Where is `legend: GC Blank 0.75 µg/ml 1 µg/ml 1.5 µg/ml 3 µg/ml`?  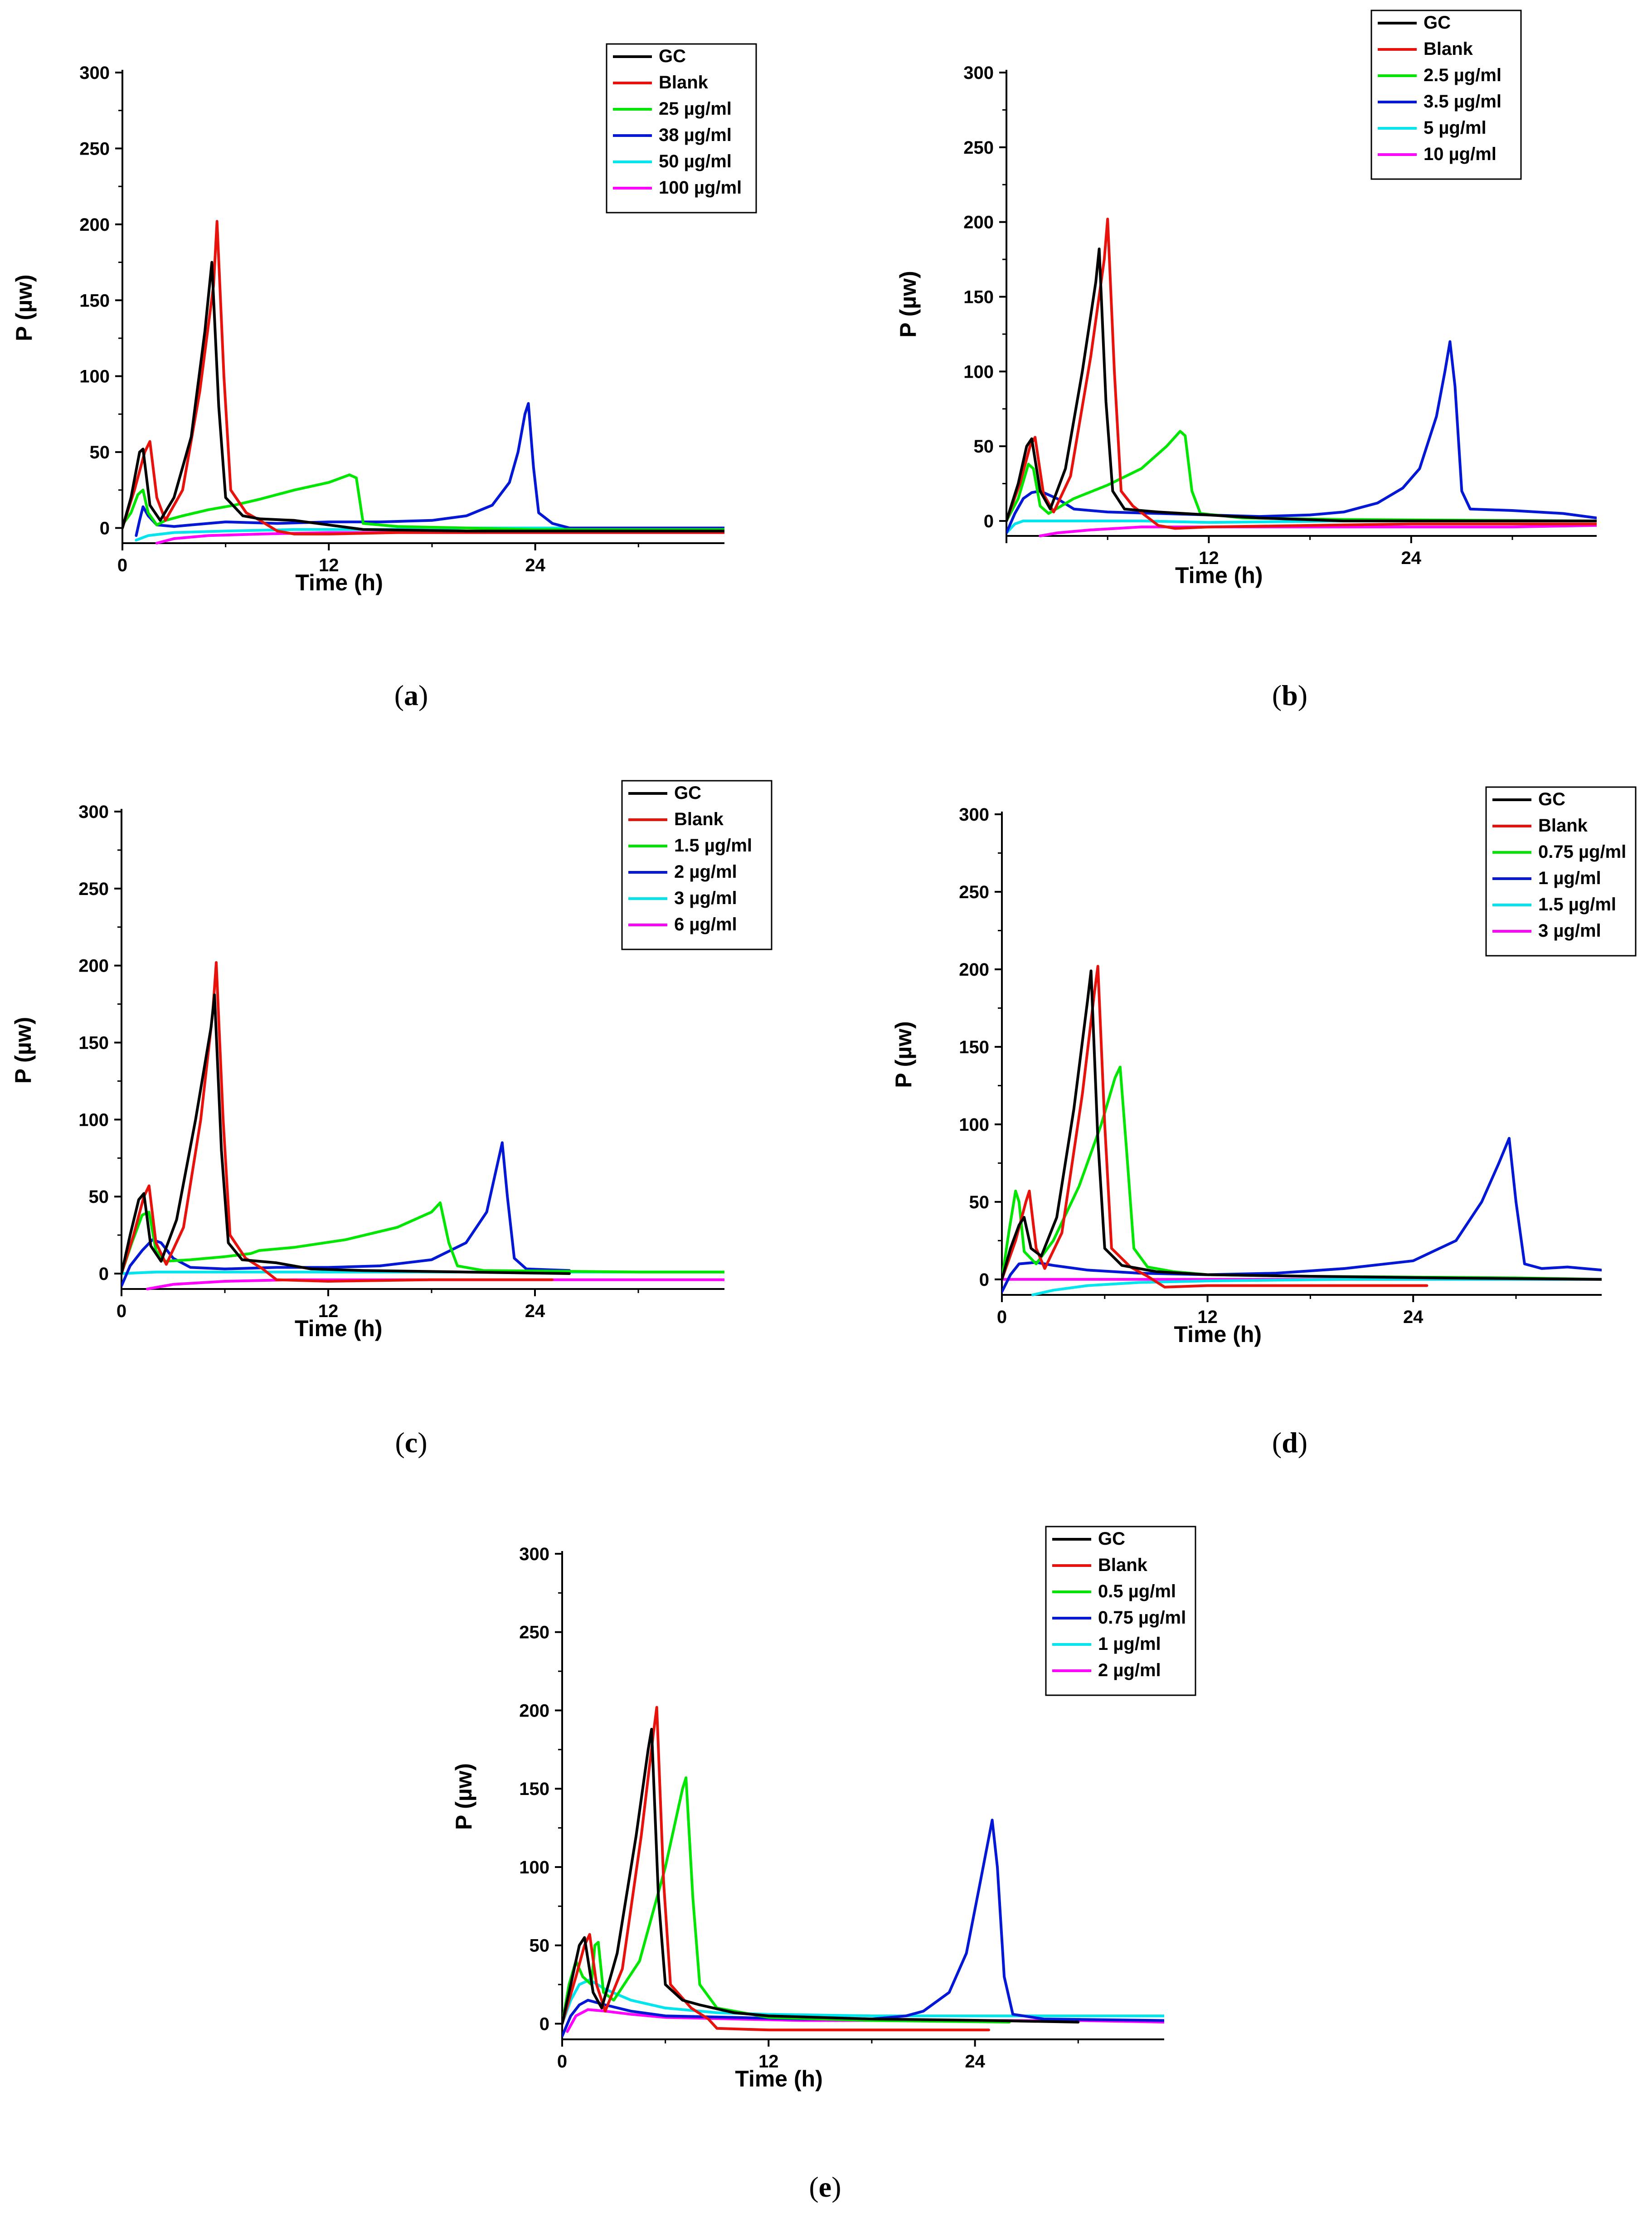 legend: GC Blank 0.75 µg/ml 1 µg/ml 1.5 µg/ml 3 µg/ml is located at coordinates (1561, 871).